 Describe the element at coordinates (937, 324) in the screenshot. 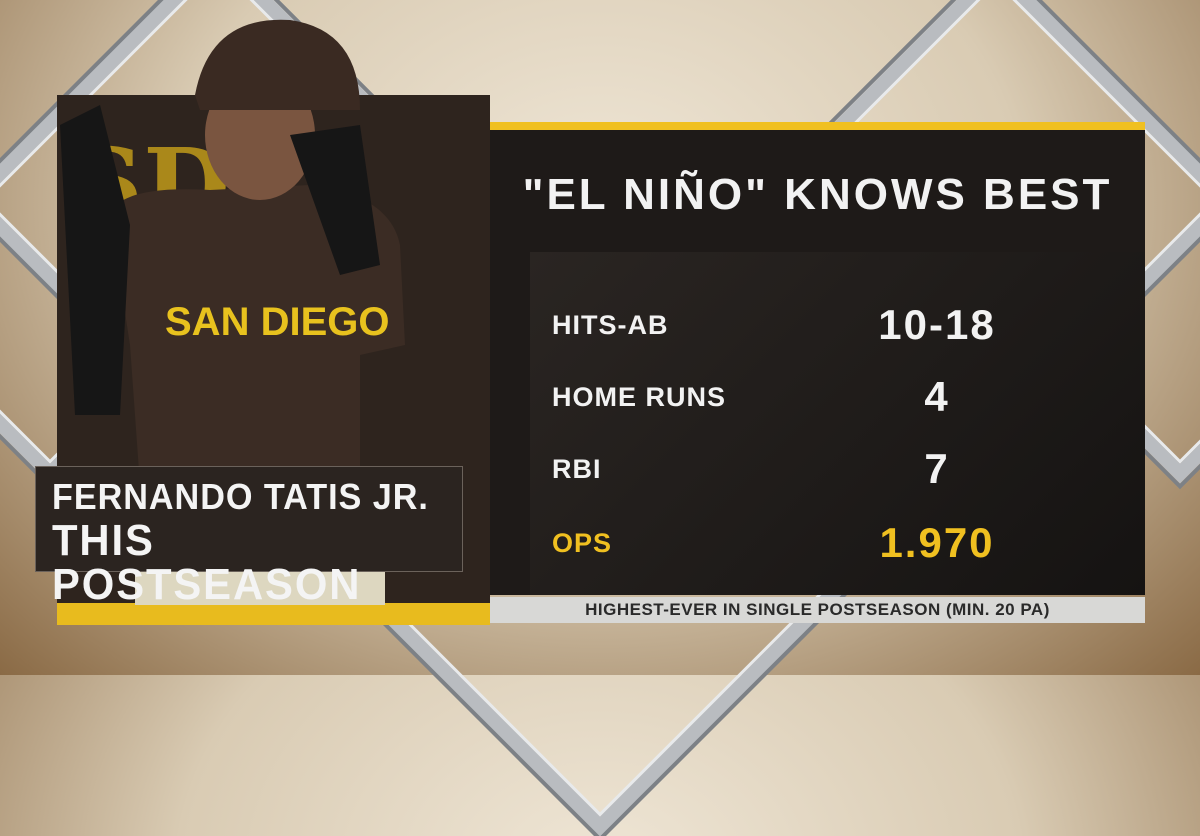

I see `stat-value: 10-18` at that location.